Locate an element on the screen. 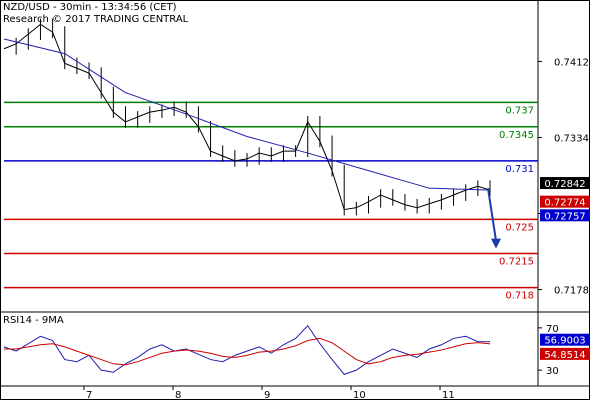  rsi-ma-line is located at coordinates (247, 351).